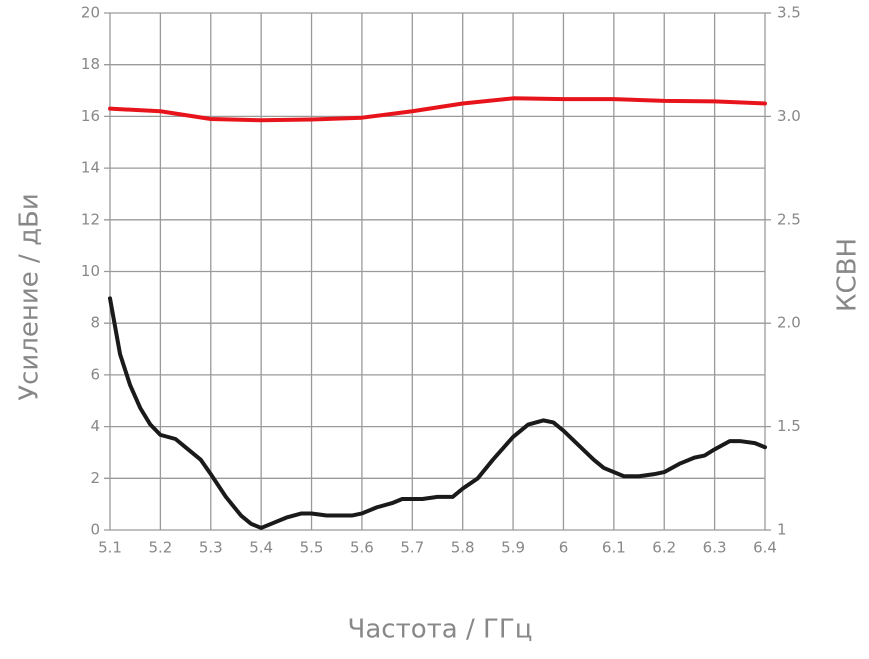 This screenshot has width=869, height=659. What do you see at coordinates (211, 548) in the screenshot?
I see `x-tick-label: 5.3` at bounding box center [211, 548].